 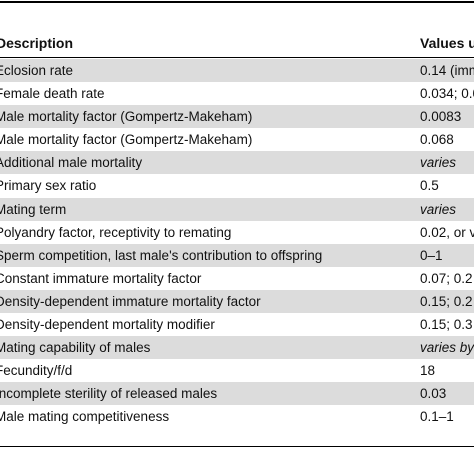 I want to click on cell-value: 0.0083, so click(x=441, y=117).